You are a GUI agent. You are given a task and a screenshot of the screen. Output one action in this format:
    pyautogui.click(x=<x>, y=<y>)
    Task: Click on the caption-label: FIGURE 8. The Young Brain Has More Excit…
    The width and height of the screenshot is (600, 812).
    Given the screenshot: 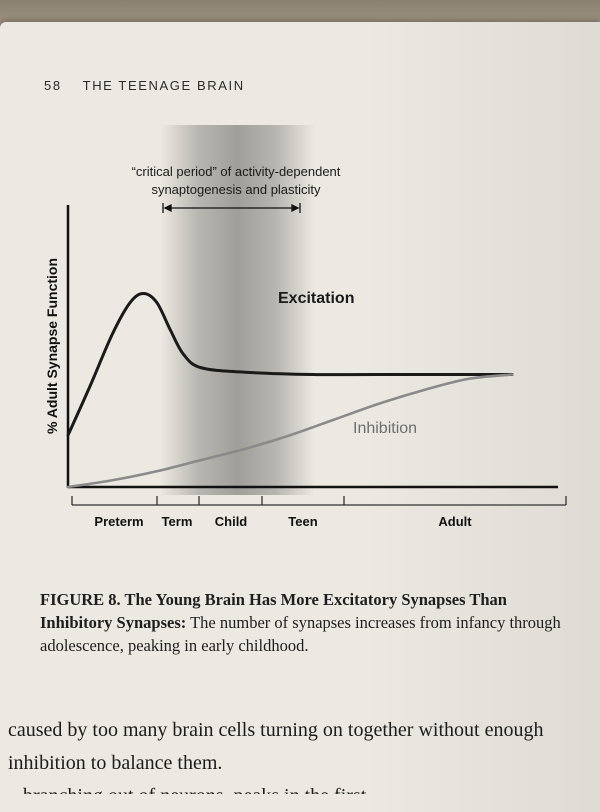 What is the action you would take?
    pyautogui.click(x=273, y=611)
    